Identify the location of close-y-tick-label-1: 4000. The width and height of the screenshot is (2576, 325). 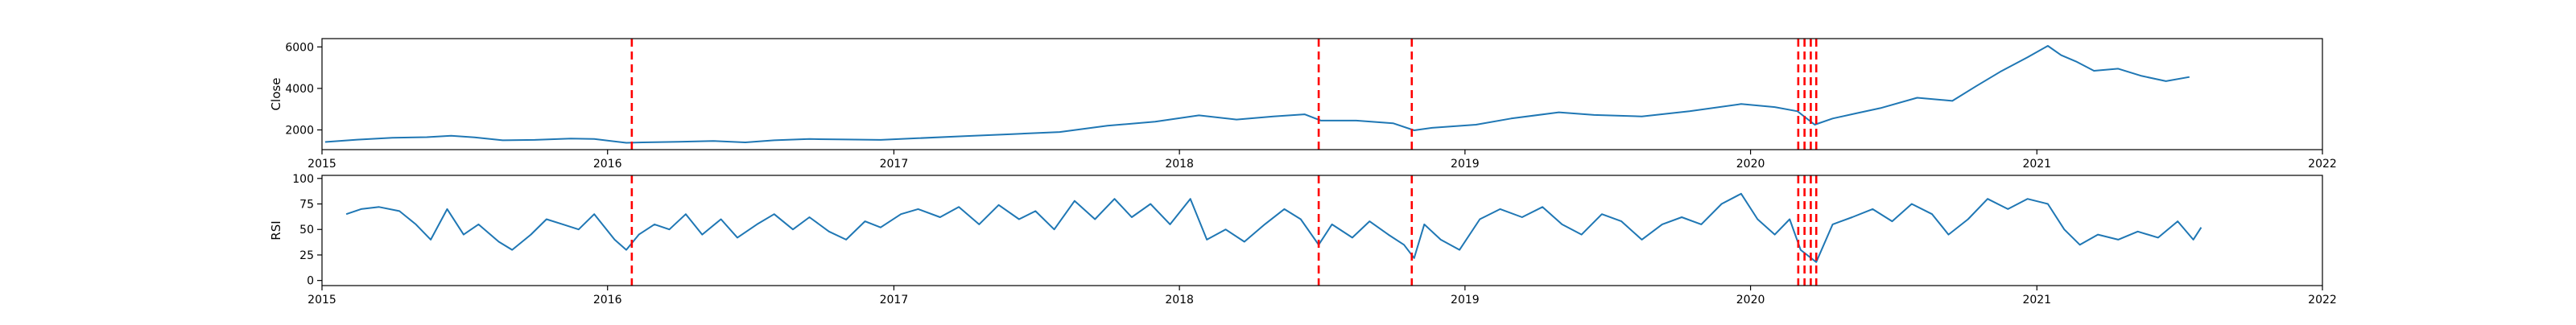
(299, 89).